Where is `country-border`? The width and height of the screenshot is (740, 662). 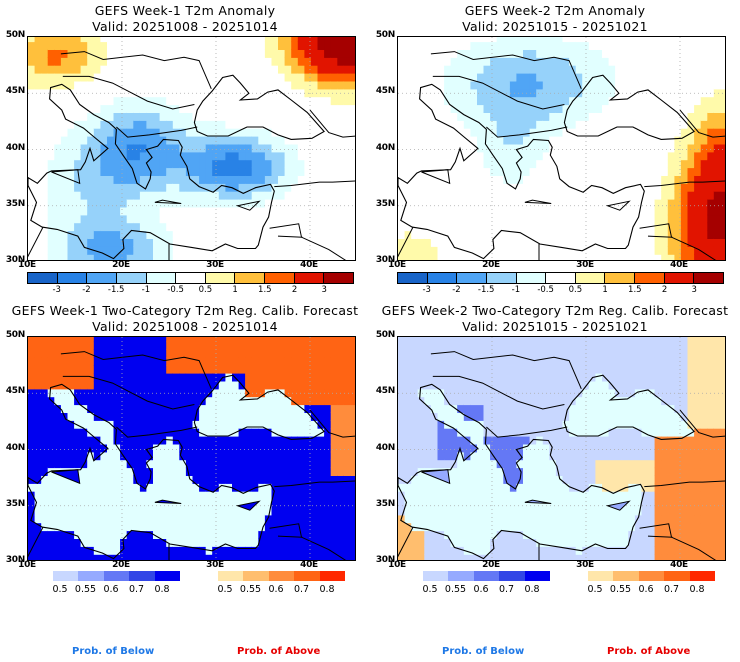 country-border is located at coordinates (314, 484).